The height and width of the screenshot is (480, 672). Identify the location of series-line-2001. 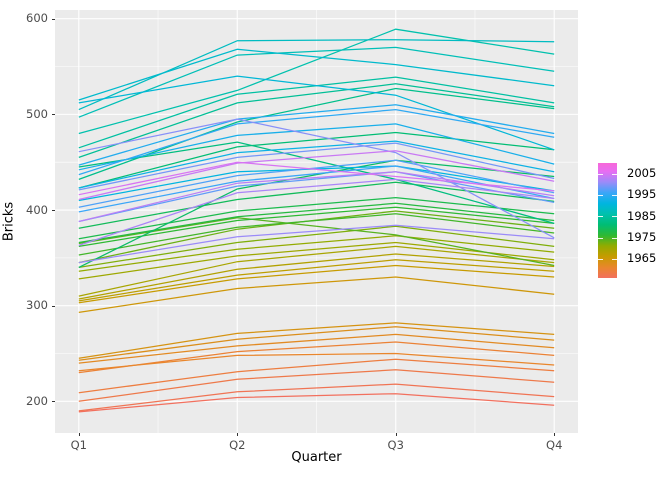
(316, 244).